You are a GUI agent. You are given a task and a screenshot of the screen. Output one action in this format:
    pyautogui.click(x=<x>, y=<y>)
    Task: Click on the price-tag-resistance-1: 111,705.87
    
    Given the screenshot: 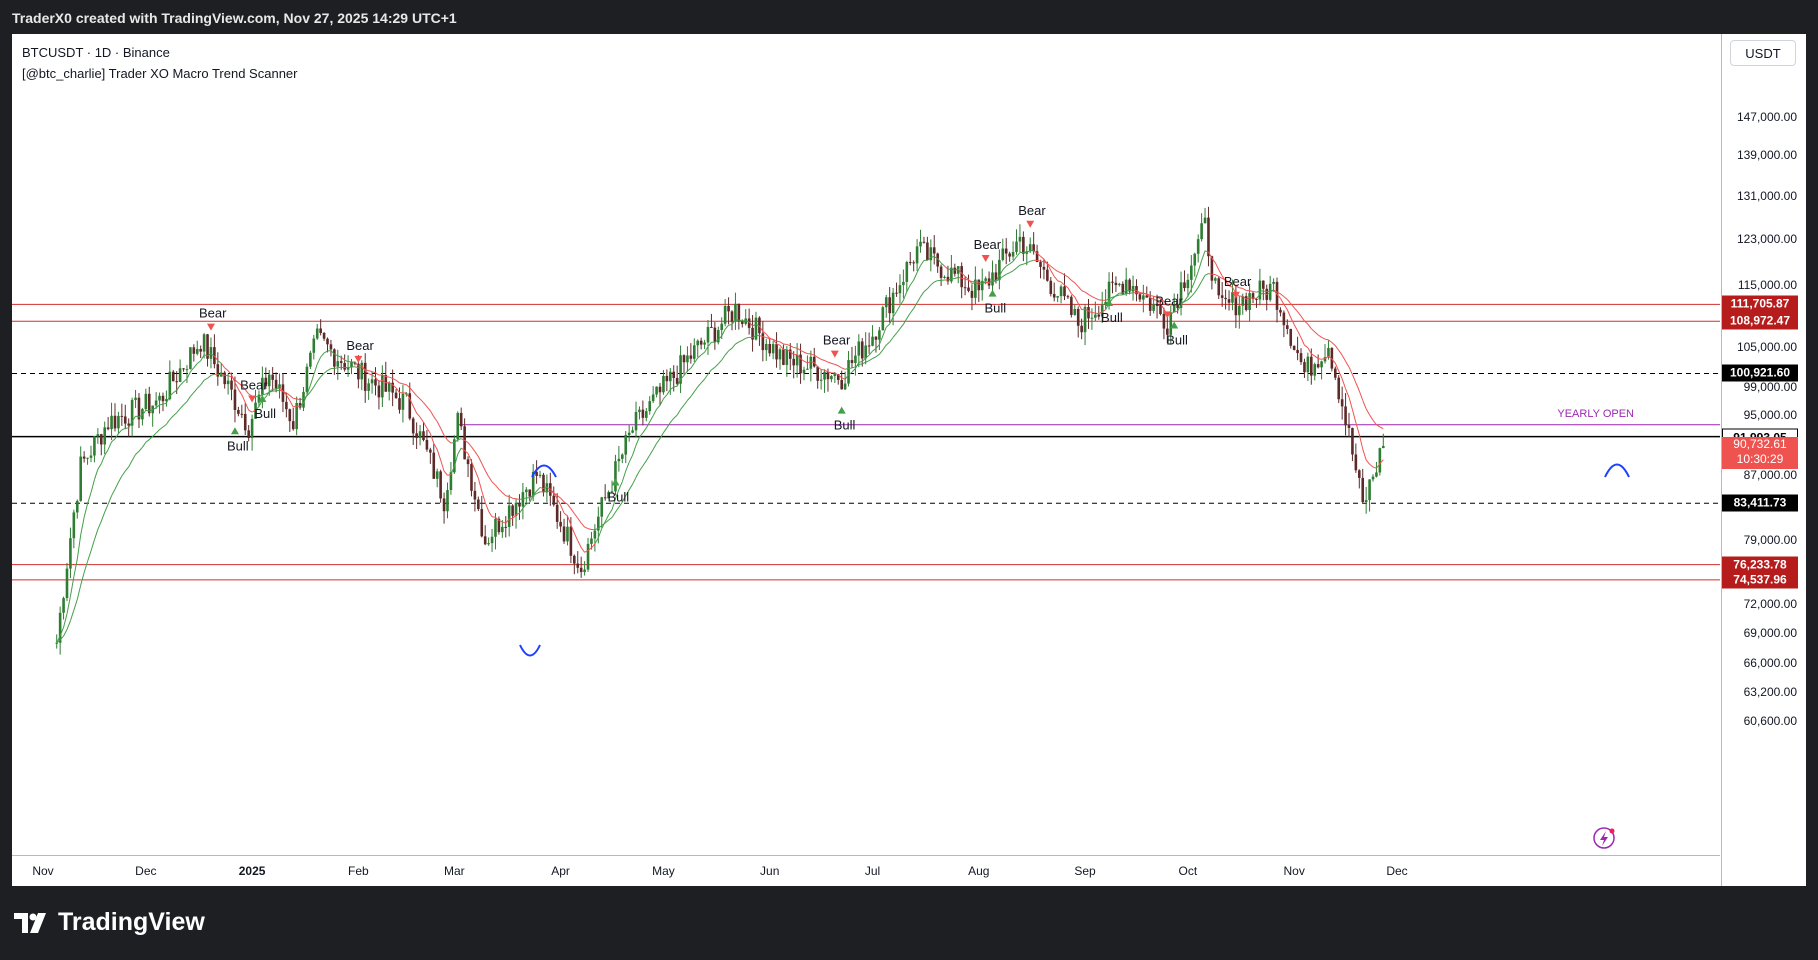 What is the action you would take?
    pyautogui.click(x=1760, y=304)
    